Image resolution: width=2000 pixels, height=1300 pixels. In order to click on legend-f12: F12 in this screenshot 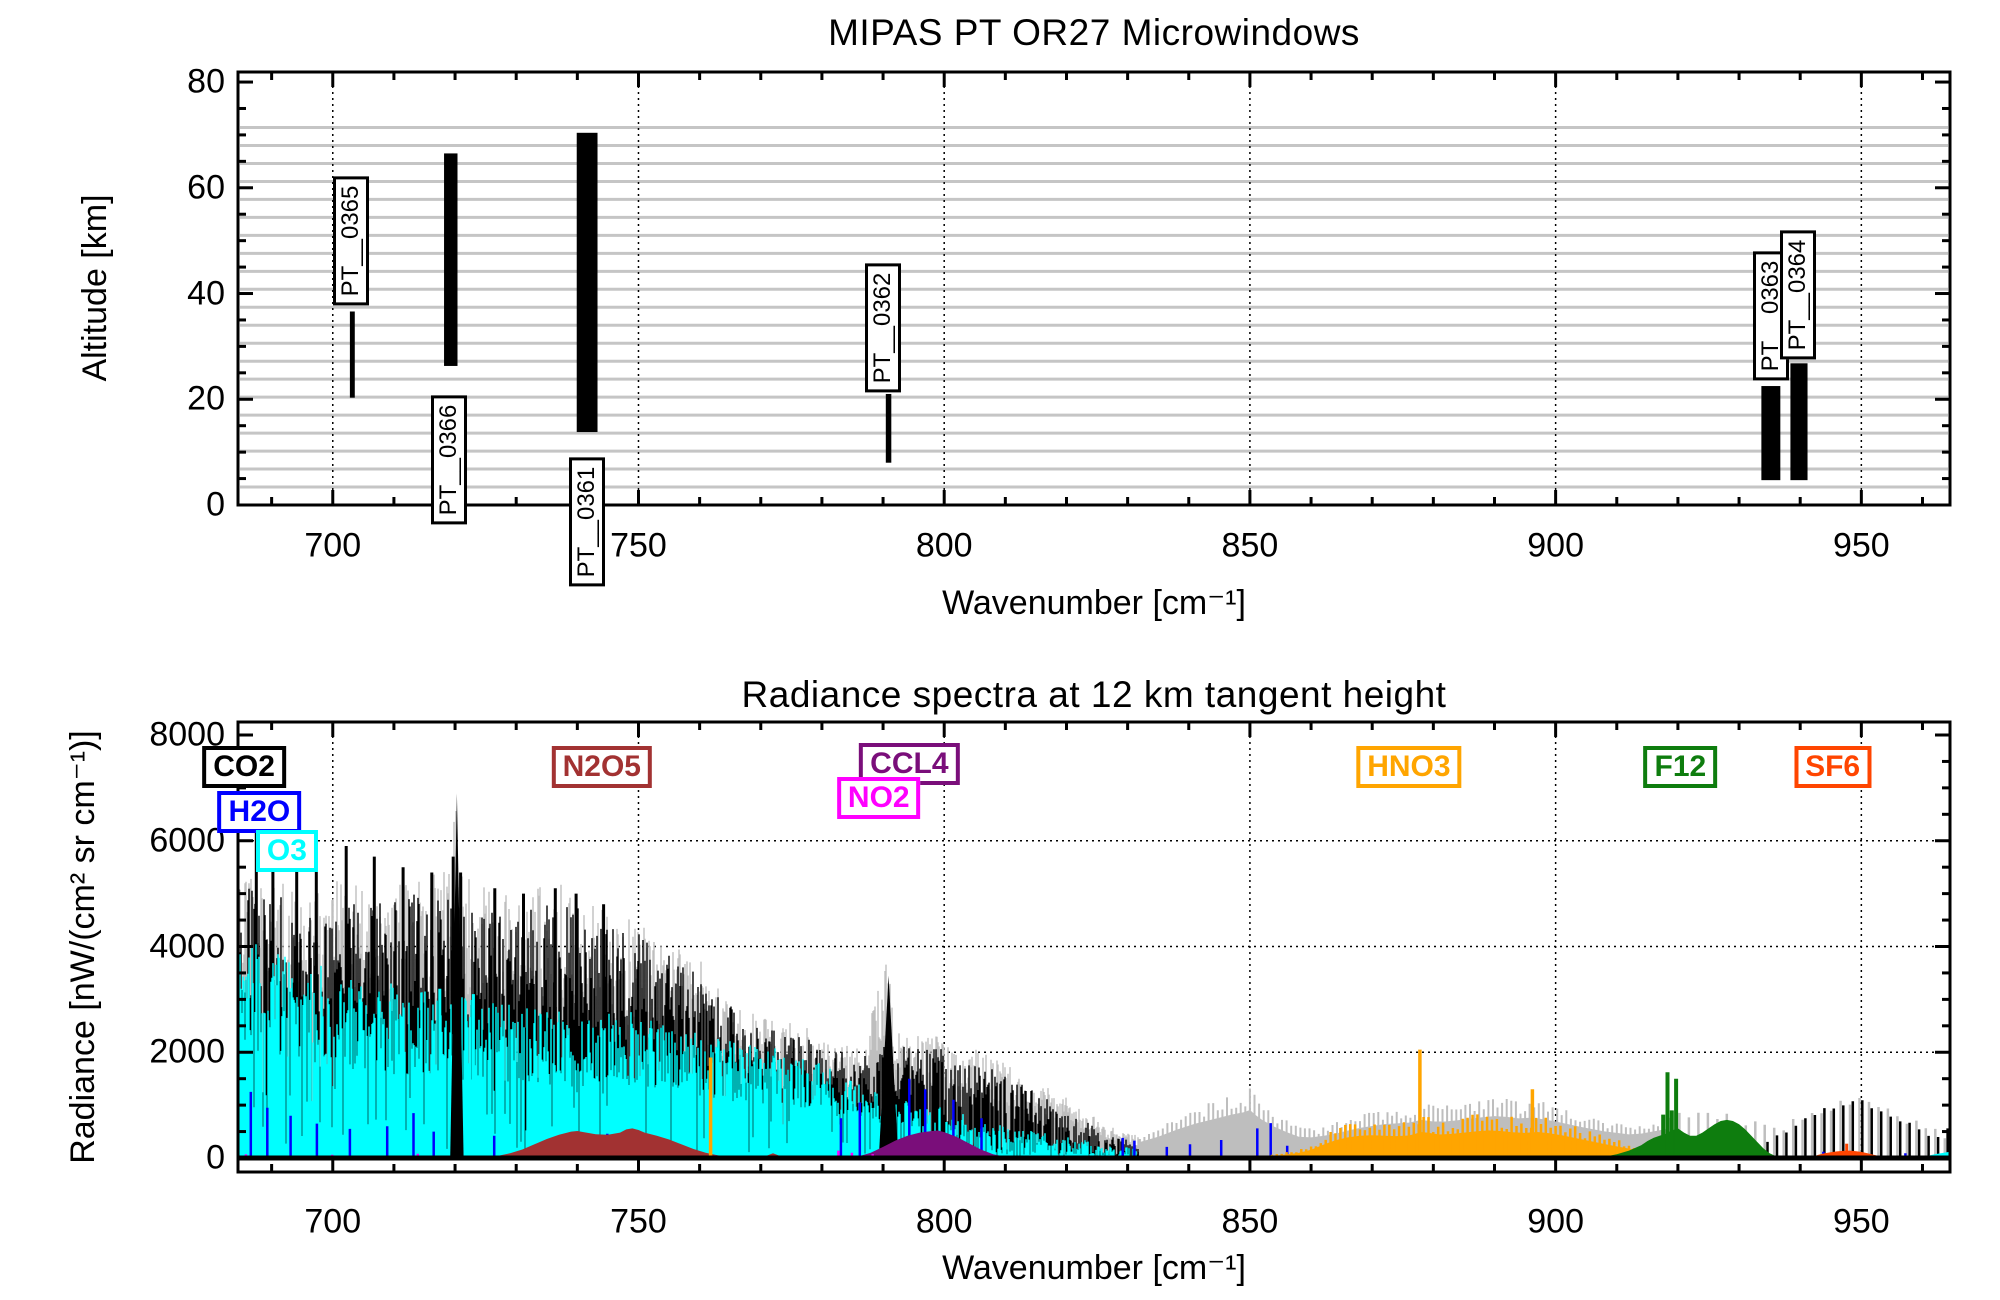, I will do `click(1680, 766)`.